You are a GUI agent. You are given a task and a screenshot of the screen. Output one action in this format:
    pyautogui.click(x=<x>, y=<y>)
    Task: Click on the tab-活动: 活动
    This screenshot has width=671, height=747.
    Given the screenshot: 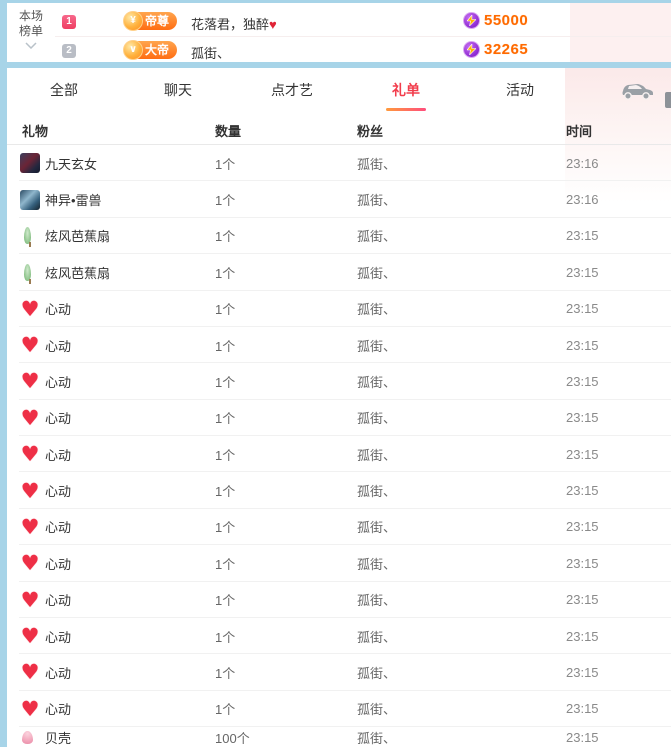 What is the action you would take?
    pyautogui.click(x=520, y=90)
    